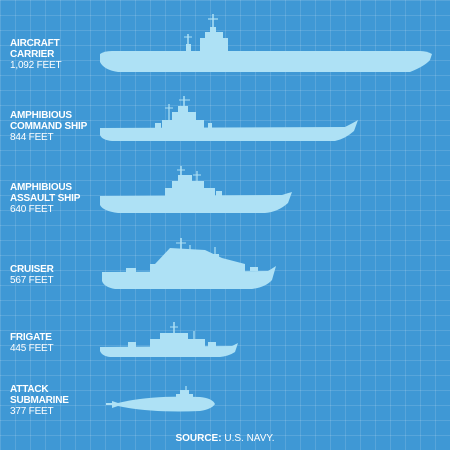 Image resolution: width=450 pixels, height=450 pixels. What do you see at coordinates (32, 280) in the screenshot?
I see `ship-length: 567 FEET` at bounding box center [32, 280].